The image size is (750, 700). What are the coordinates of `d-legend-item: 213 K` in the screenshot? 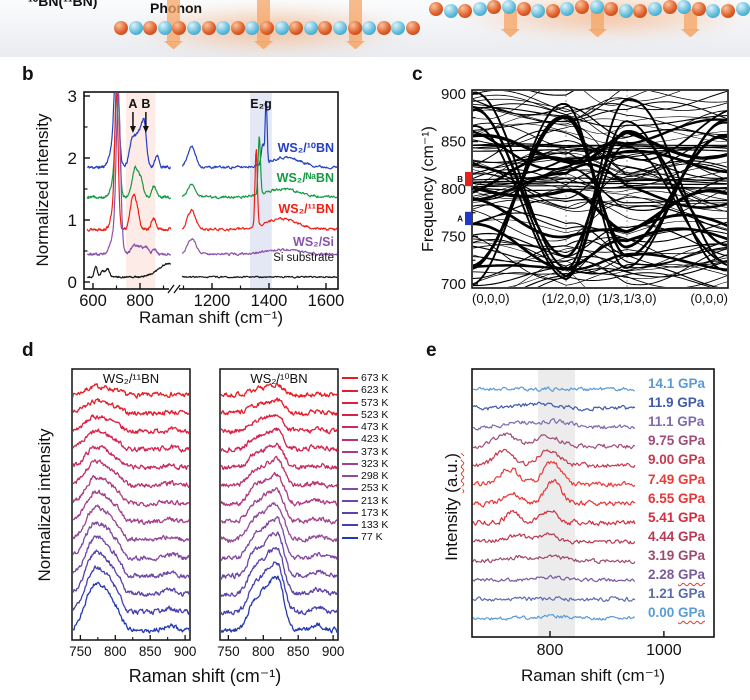 It's located at (365, 501).